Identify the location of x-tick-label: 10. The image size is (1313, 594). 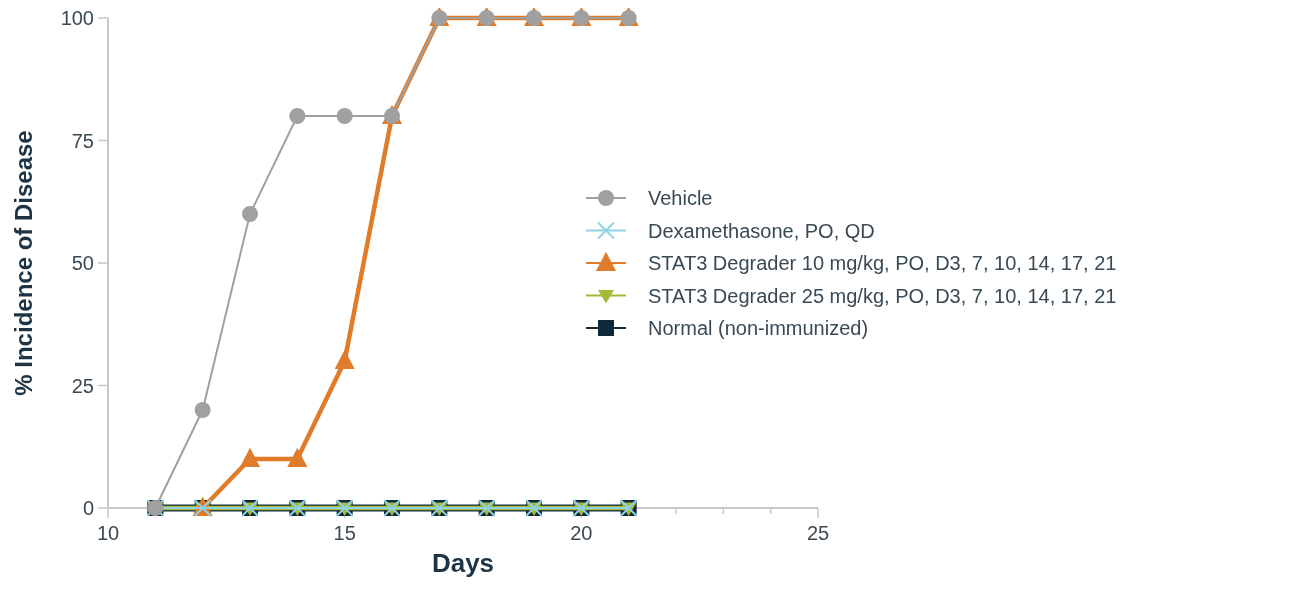
(108, 533).